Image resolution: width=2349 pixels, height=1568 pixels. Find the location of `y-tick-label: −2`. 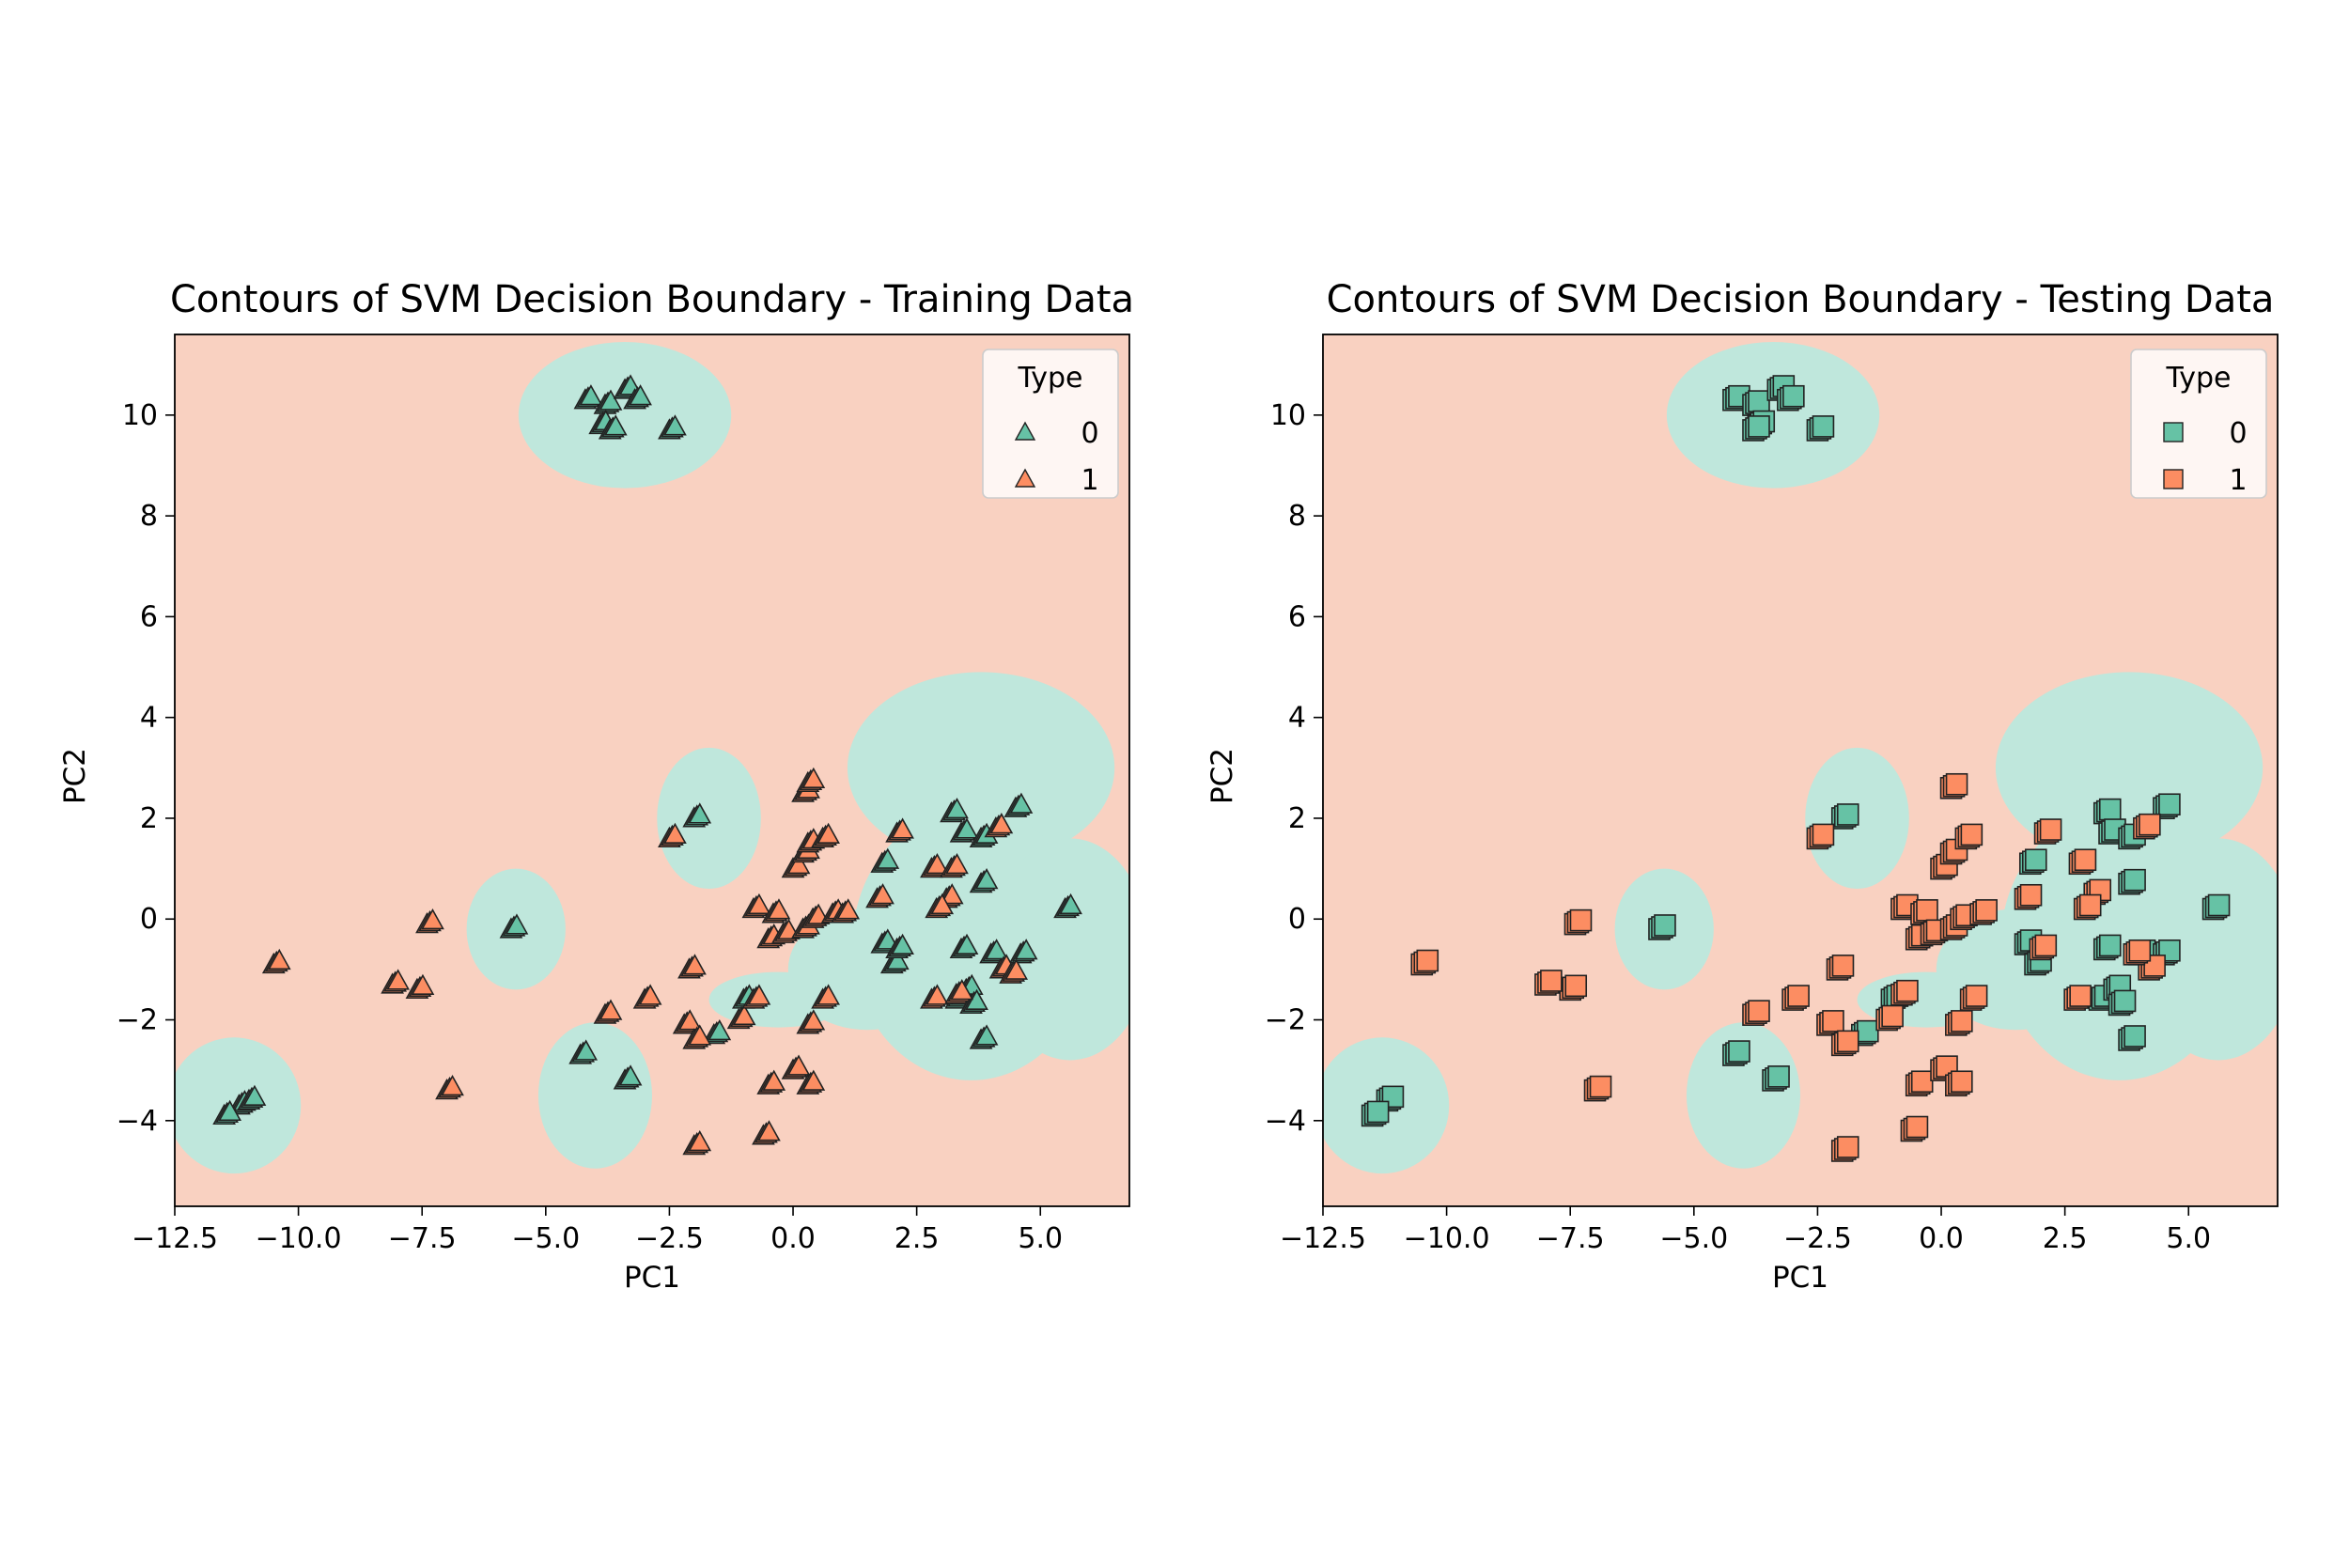

y-tick-label: −2 is located at coordinates (1285, 1021).